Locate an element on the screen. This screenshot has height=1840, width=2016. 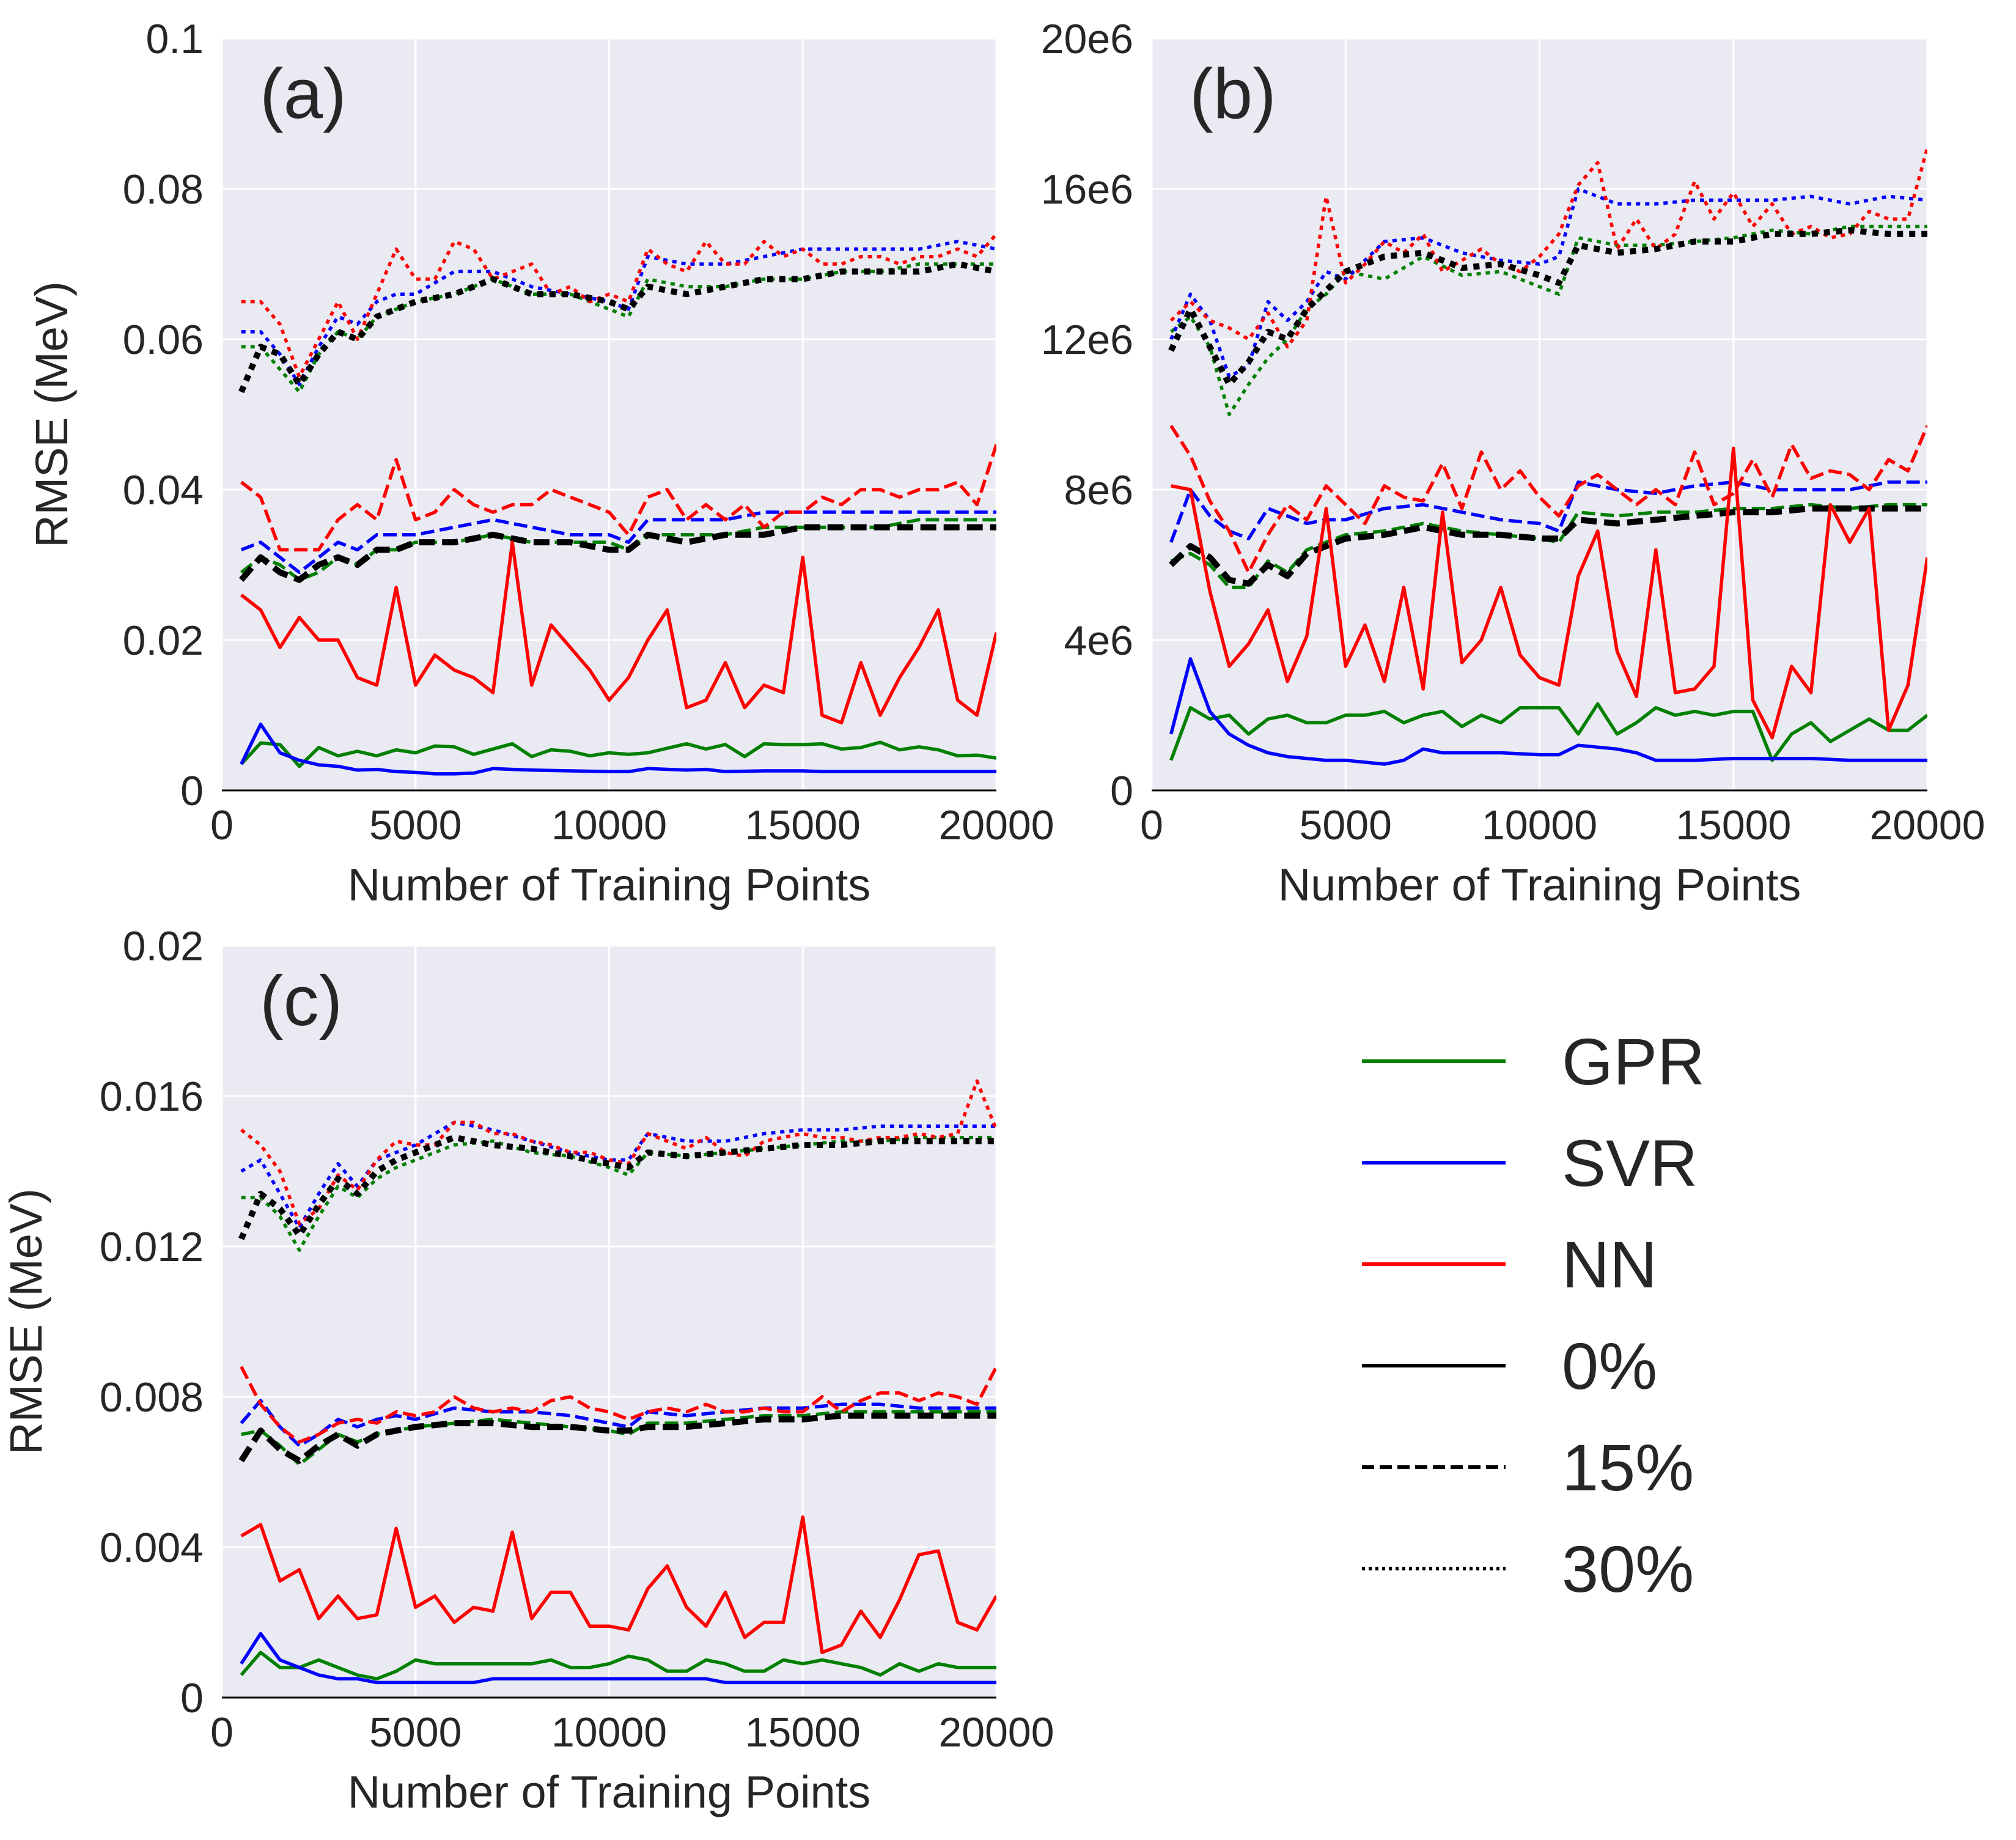
legend-label: NN is located at coordinates (1610, 1264).